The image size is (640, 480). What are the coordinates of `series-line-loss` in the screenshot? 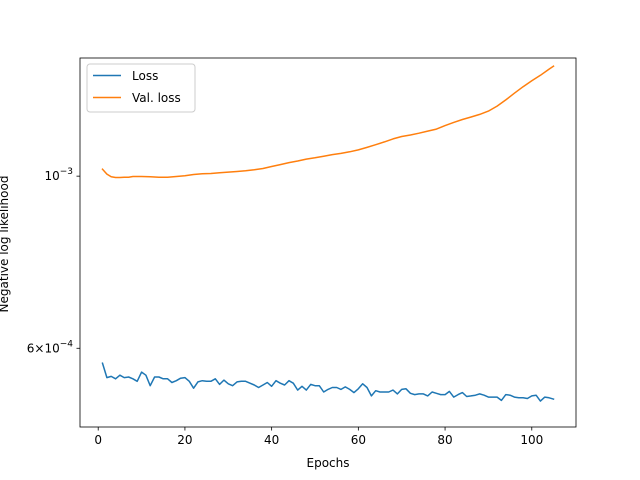 It's located at (328, 382).